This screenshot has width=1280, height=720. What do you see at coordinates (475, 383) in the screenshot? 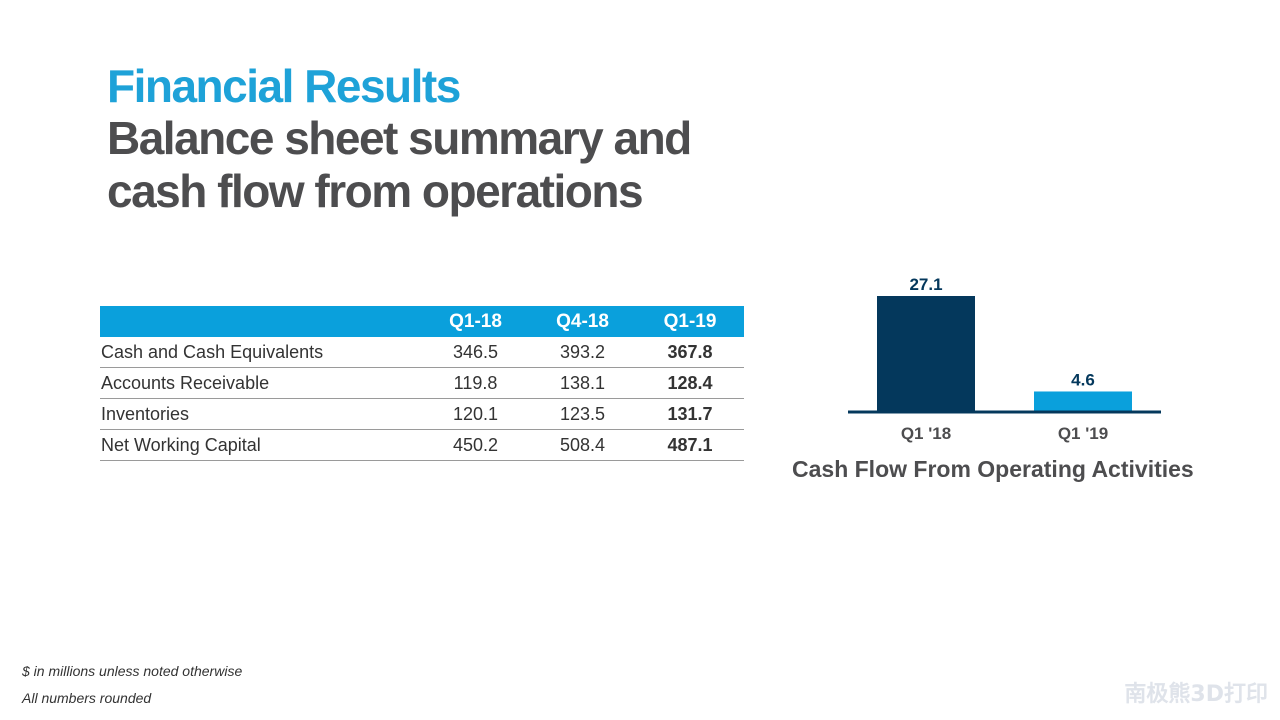
I see `cell-value: 119.8` at bounding box center [475, 383].